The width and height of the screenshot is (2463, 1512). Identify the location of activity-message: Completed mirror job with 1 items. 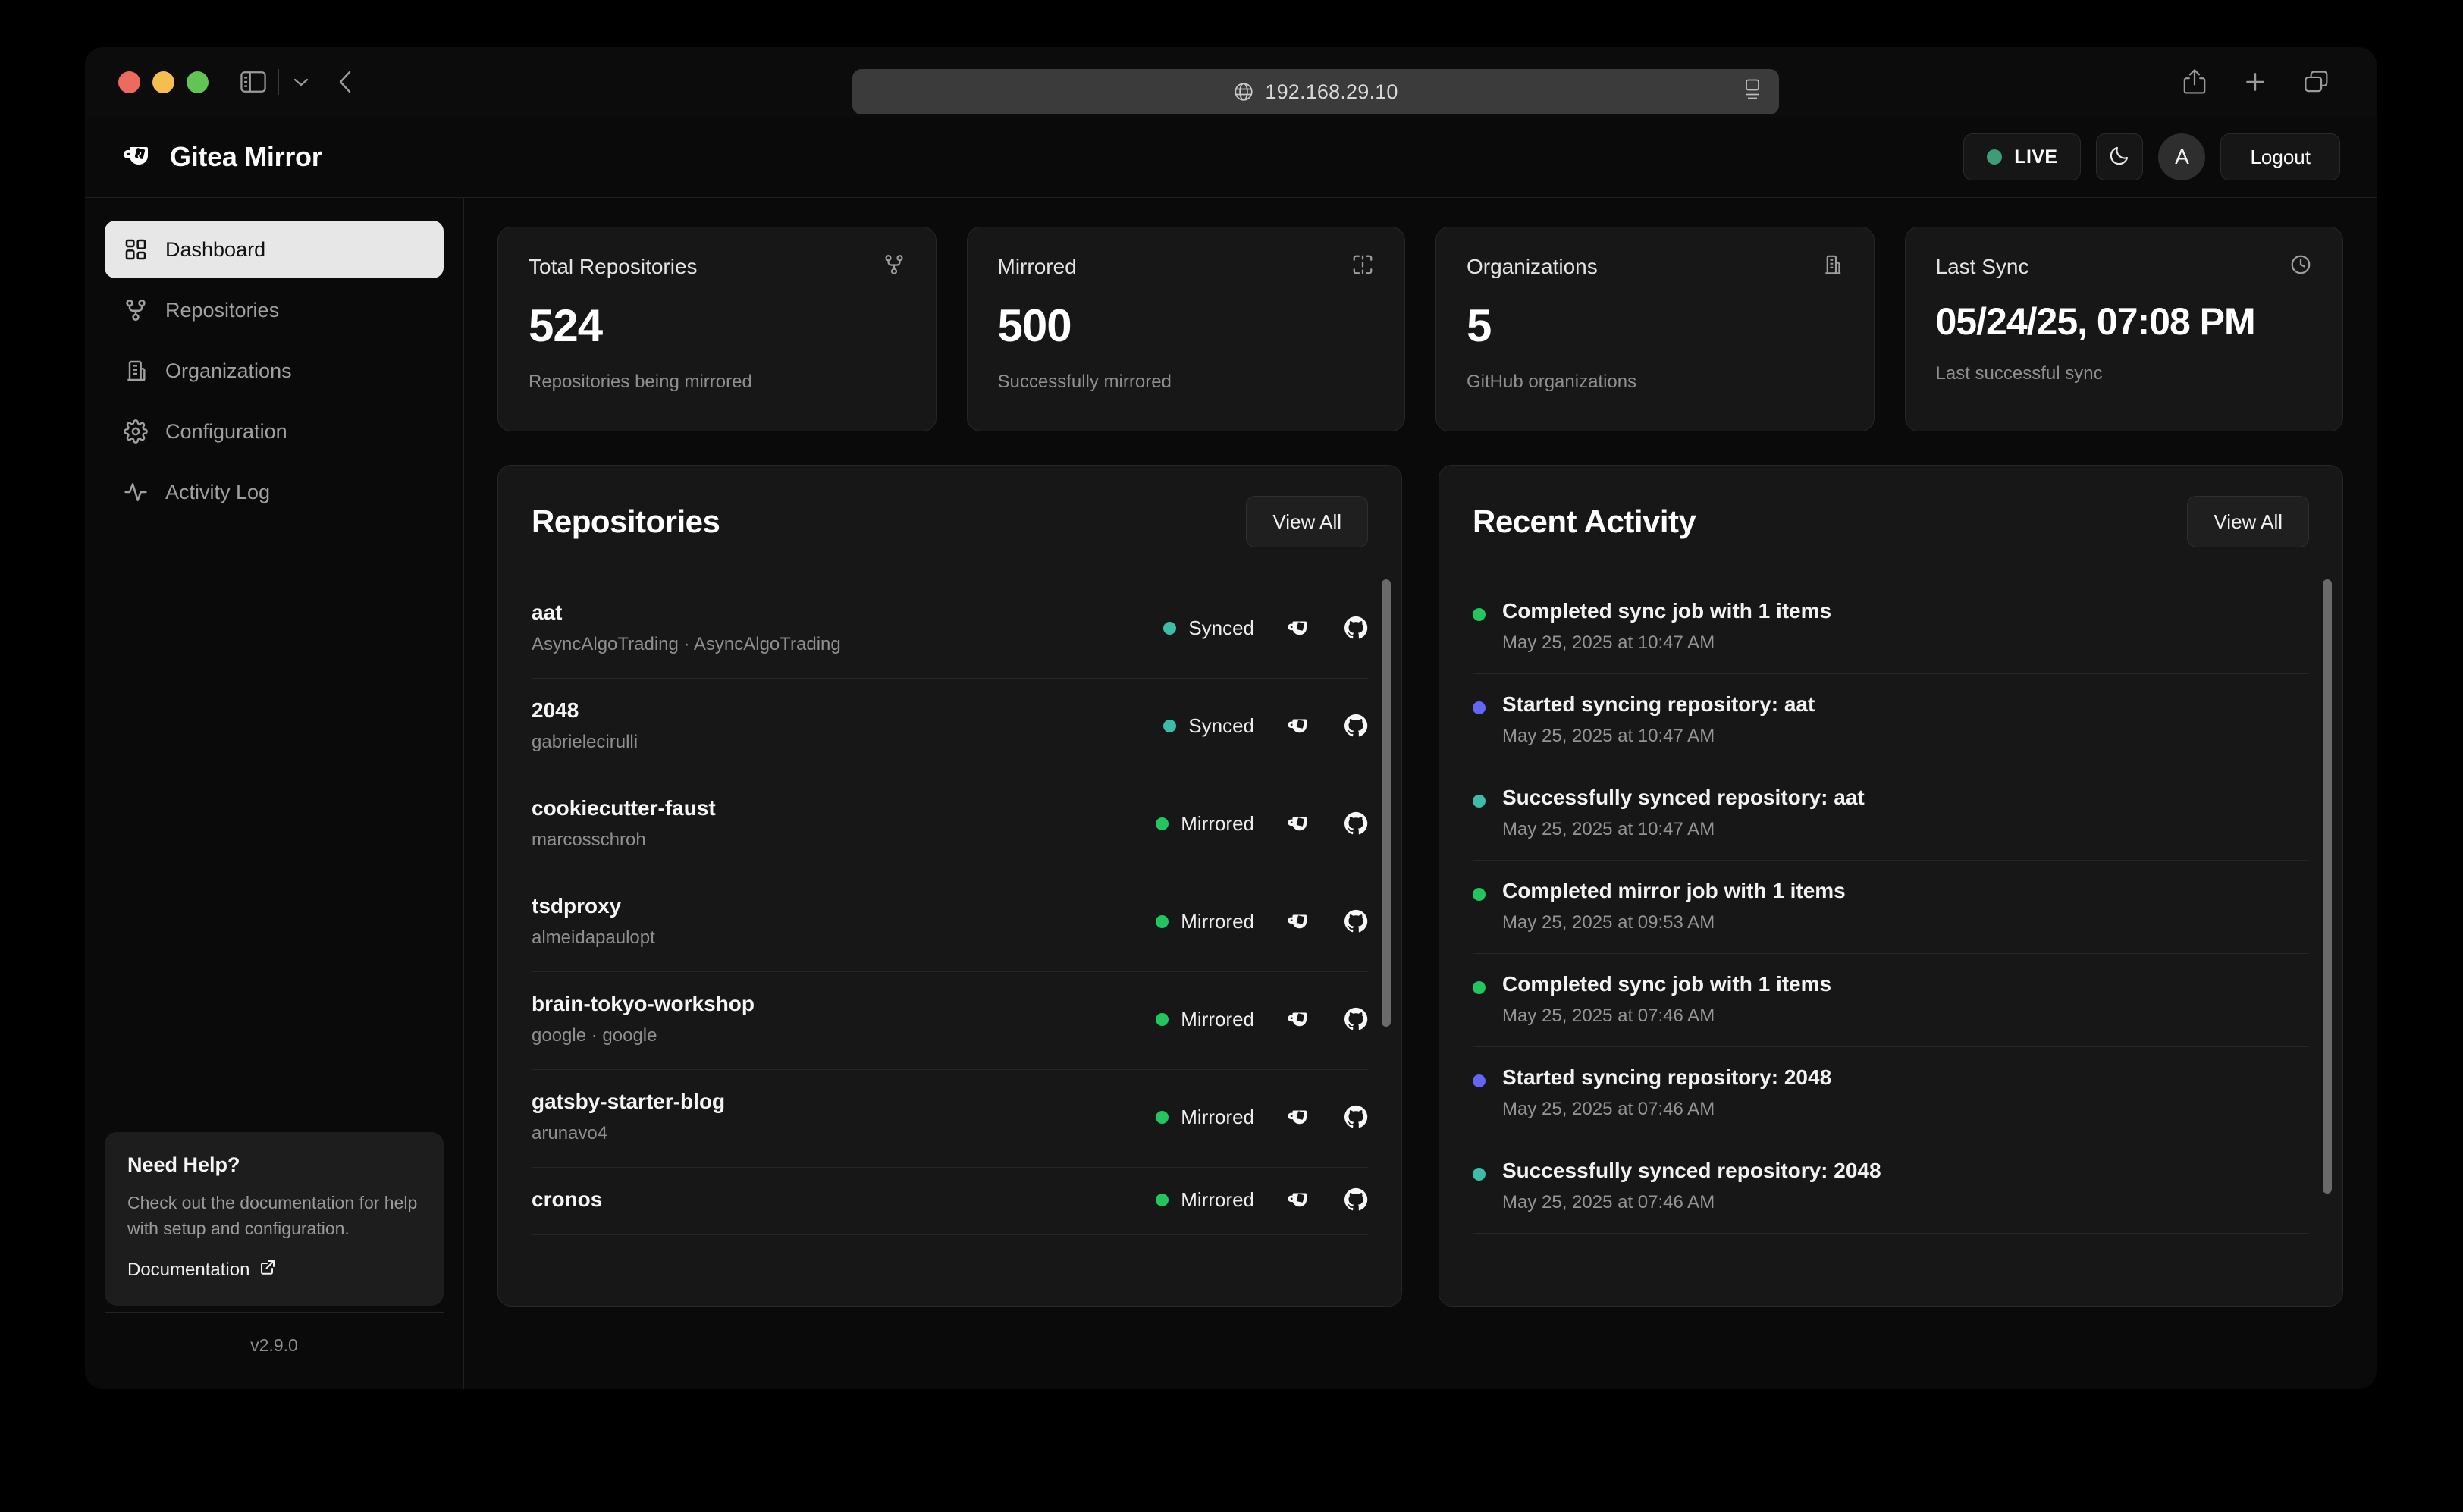
(1674, 890).